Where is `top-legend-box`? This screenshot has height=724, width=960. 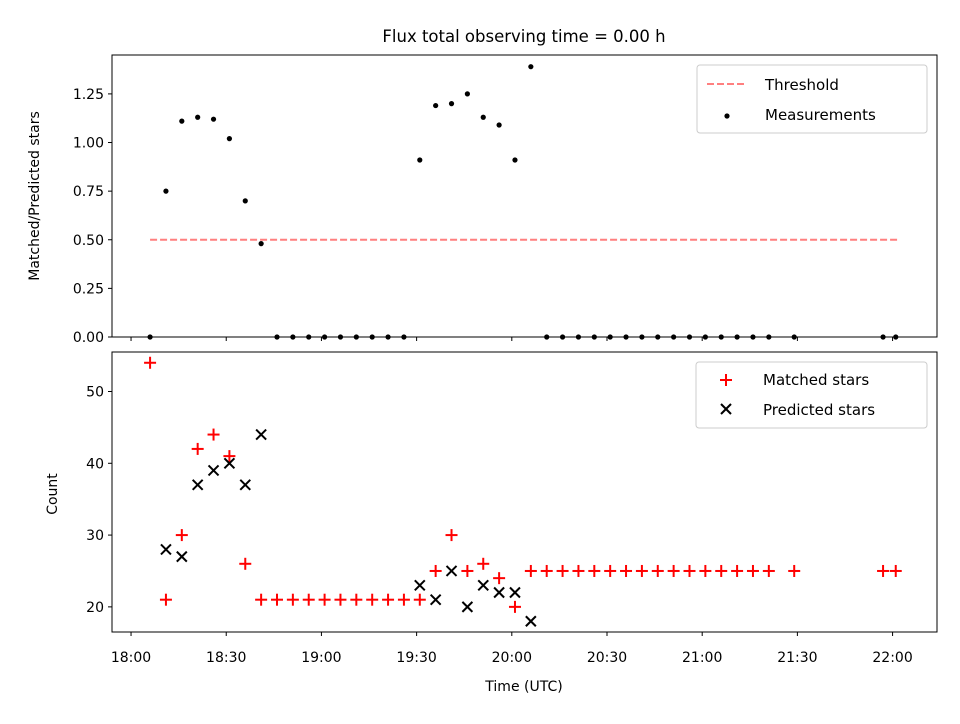 top-legend-box is located at coordinates (812, 99).